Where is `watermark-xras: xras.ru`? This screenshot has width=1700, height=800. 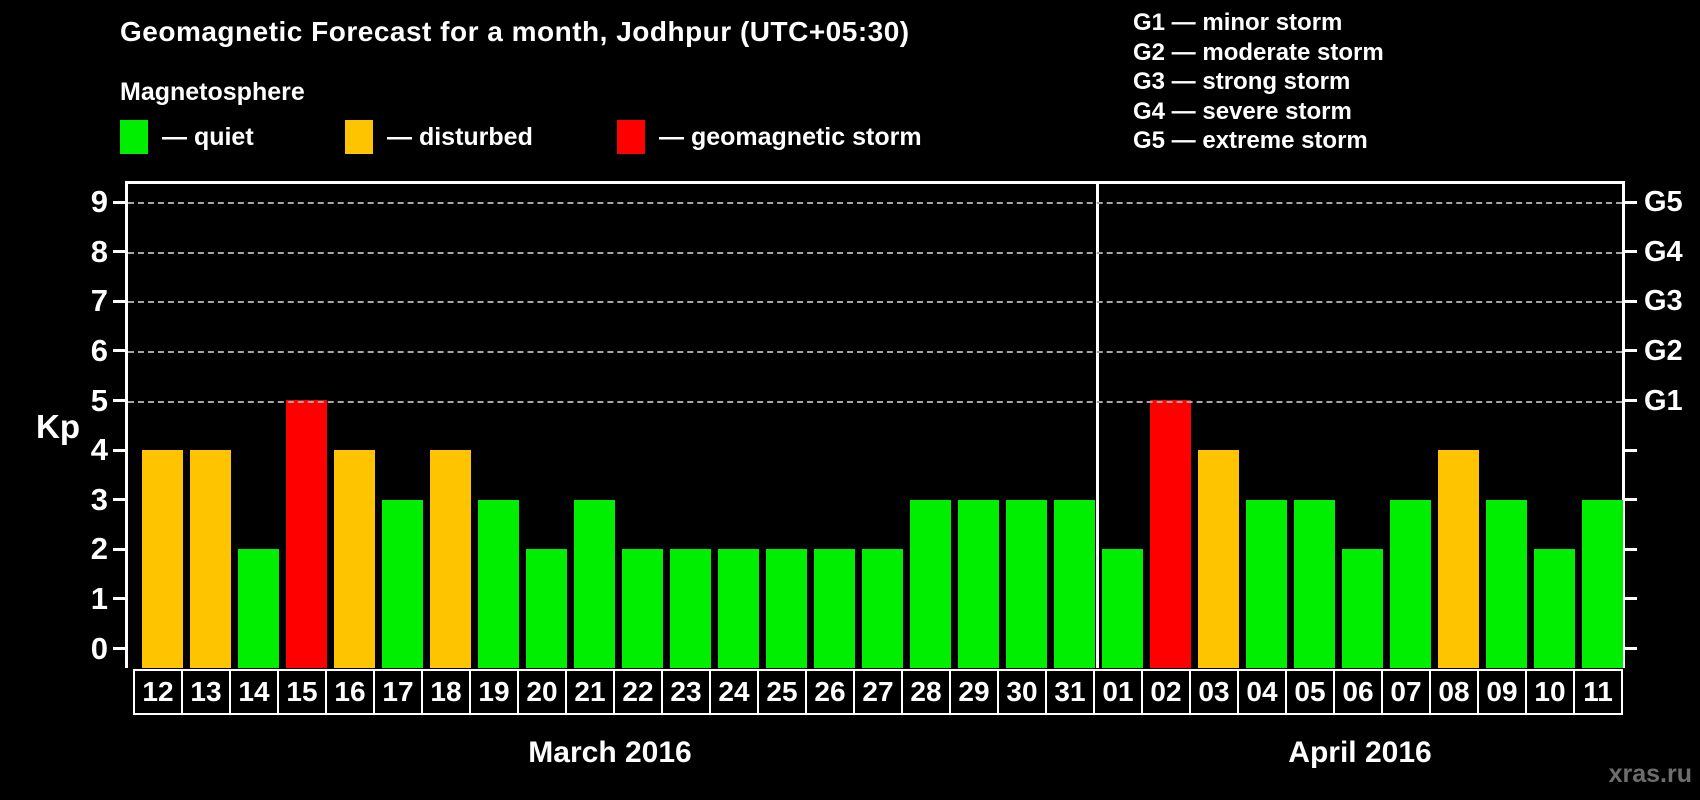
watermark-xras: xras.ru is located at coordinates (1650, 774).